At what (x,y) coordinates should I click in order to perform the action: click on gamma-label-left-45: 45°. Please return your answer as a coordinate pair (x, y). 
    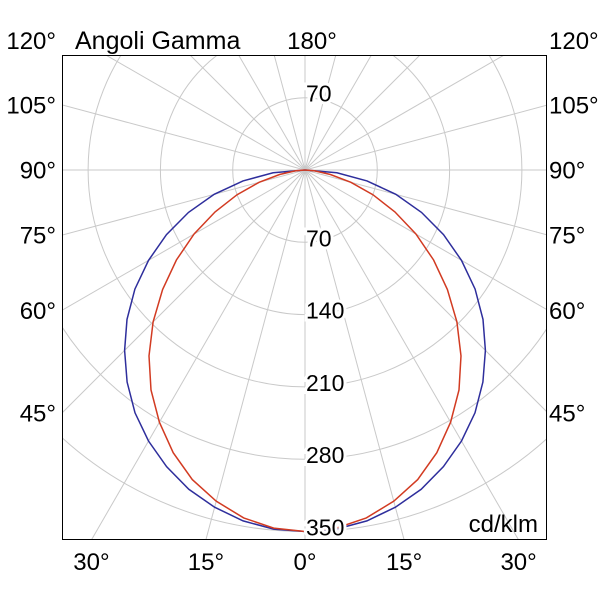
    Looking at the image, I should click on (38, 414).